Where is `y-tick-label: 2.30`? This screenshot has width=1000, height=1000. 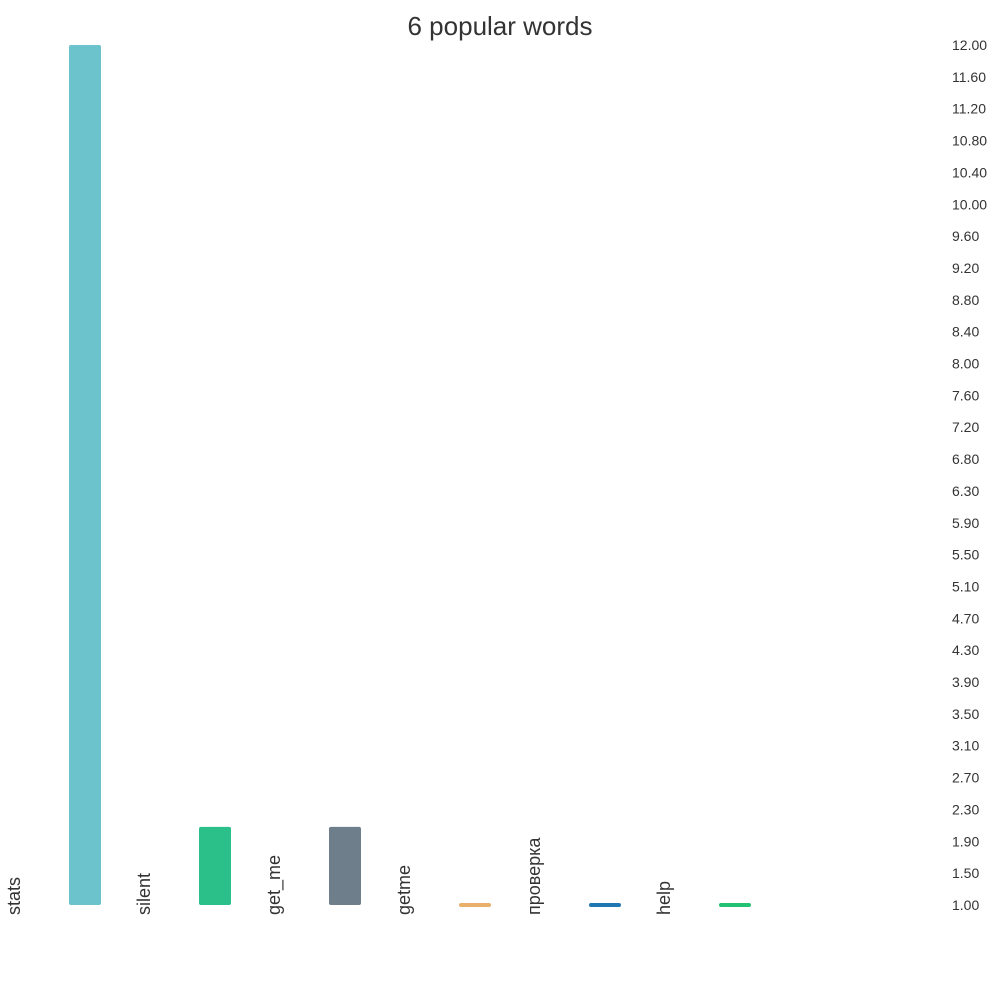 y-tick-label: 2.30 is located at coordinates (965, 809).